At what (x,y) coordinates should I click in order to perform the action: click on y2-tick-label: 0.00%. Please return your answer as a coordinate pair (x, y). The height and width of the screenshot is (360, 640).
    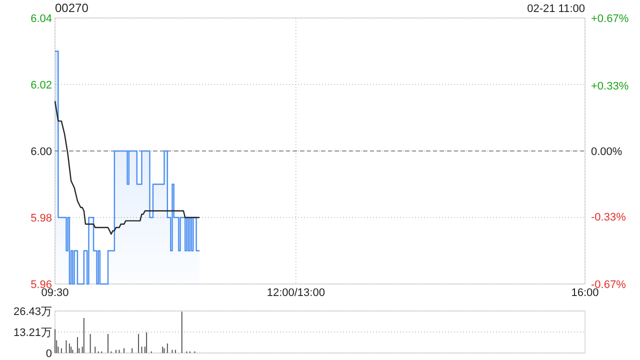
    Looking at the image, I should click on (606, 152).